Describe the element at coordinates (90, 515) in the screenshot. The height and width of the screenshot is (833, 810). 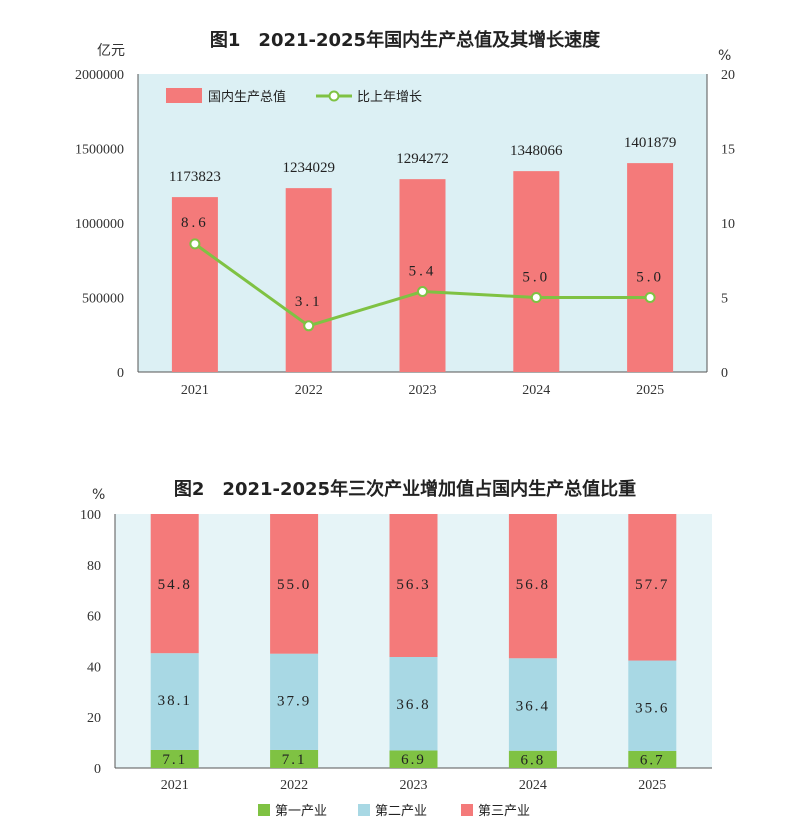
I see `chart2-y-tick-label: 100` at that location.